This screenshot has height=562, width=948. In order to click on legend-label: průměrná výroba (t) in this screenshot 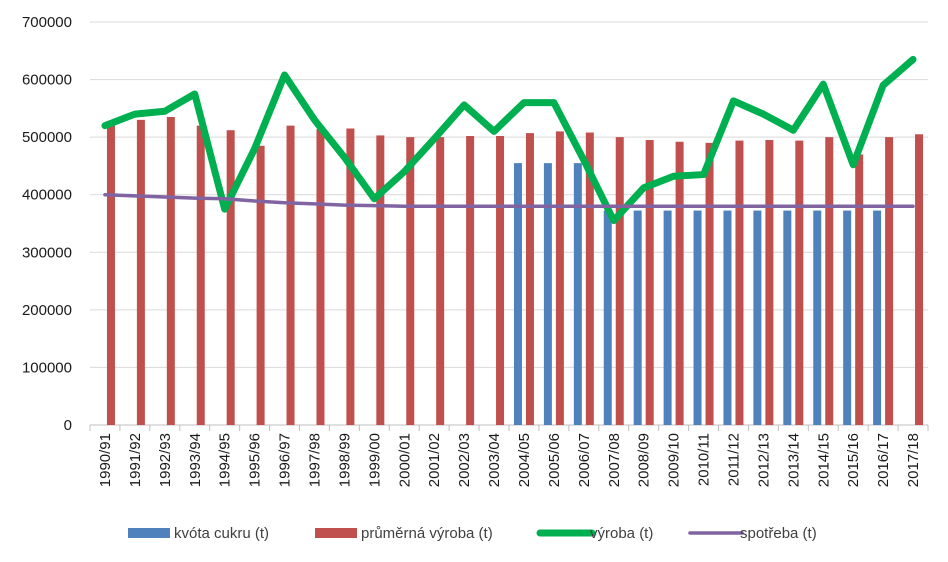, I will do `click(427, 533)`.